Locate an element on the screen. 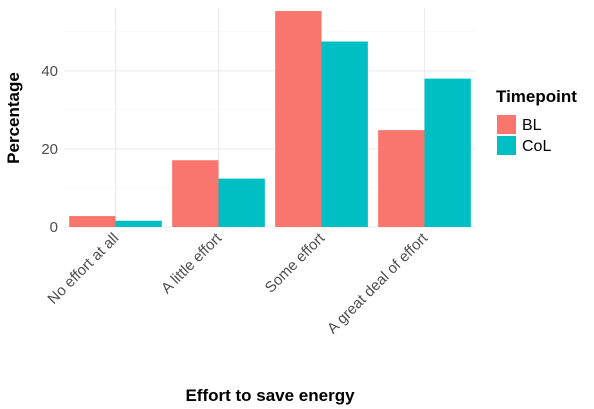 The height and width of the screenshot is (409, 594). x-tick-label: Some effort is located at coordinates (295, 262).